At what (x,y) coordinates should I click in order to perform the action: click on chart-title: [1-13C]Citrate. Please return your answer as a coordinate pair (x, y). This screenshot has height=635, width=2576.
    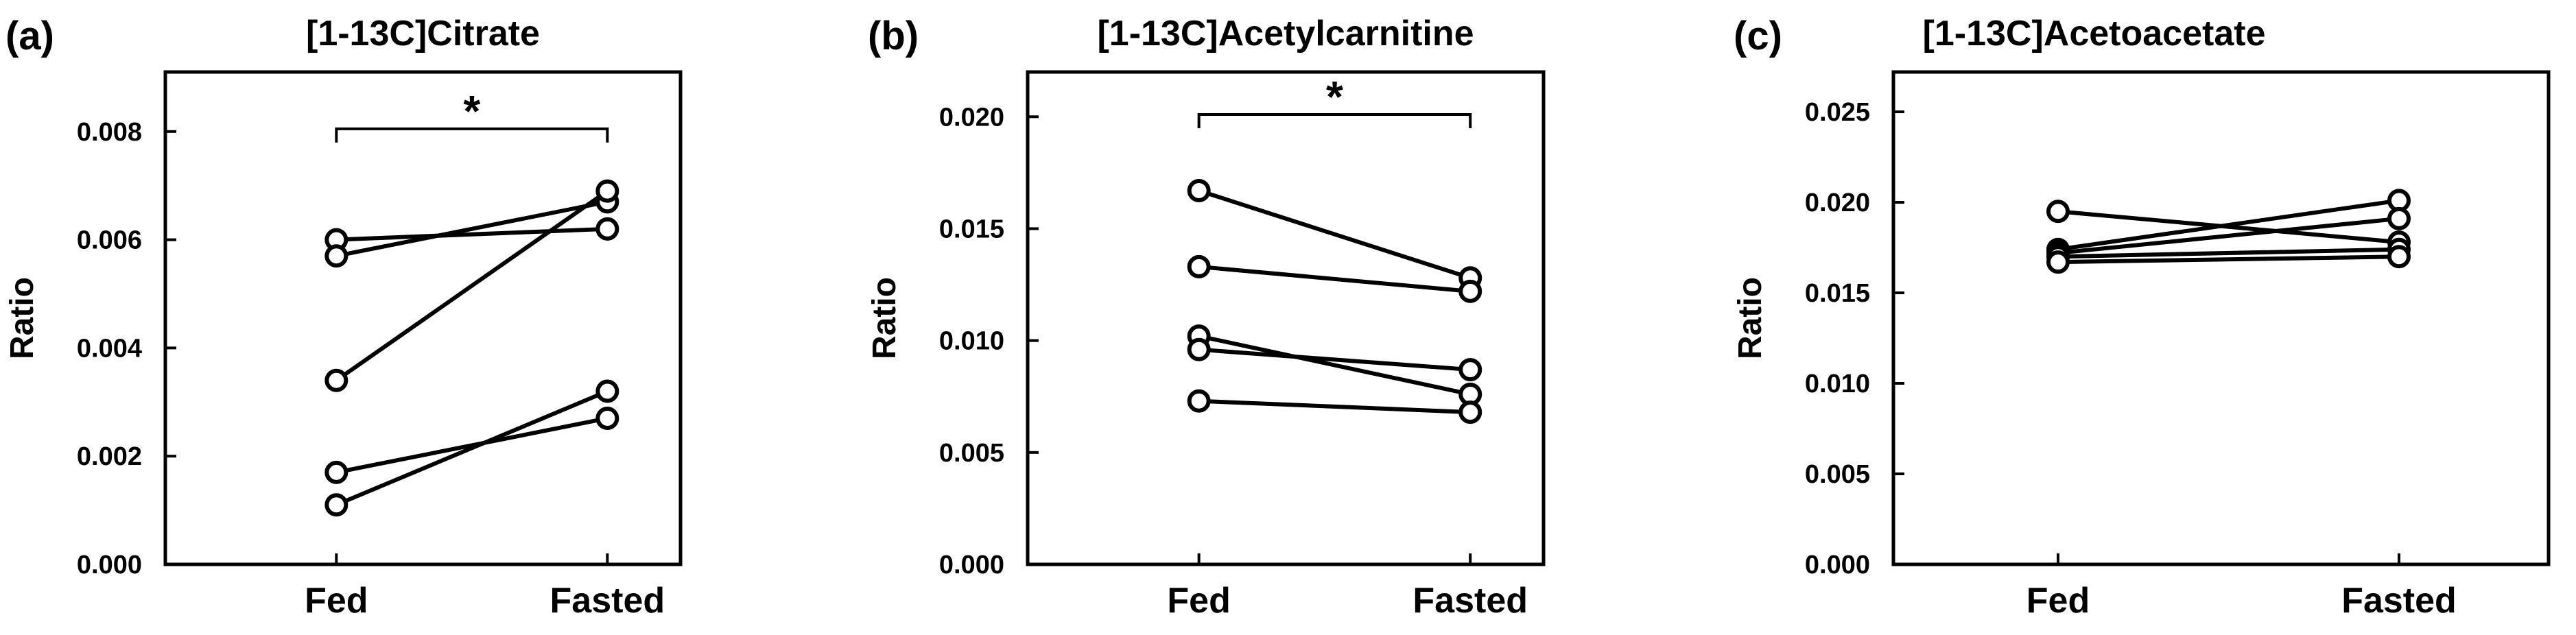
    Looking at the image, I should click on (423, 33).